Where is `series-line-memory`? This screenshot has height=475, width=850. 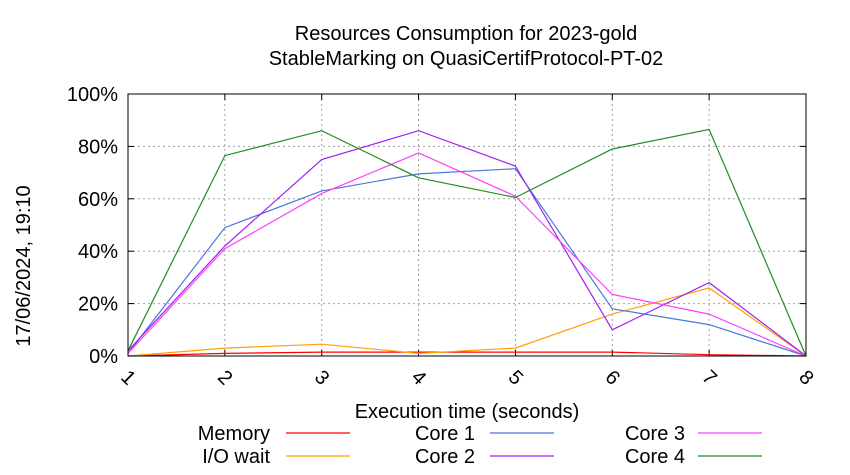
series-line-memory is located at coordinates (467, 354).